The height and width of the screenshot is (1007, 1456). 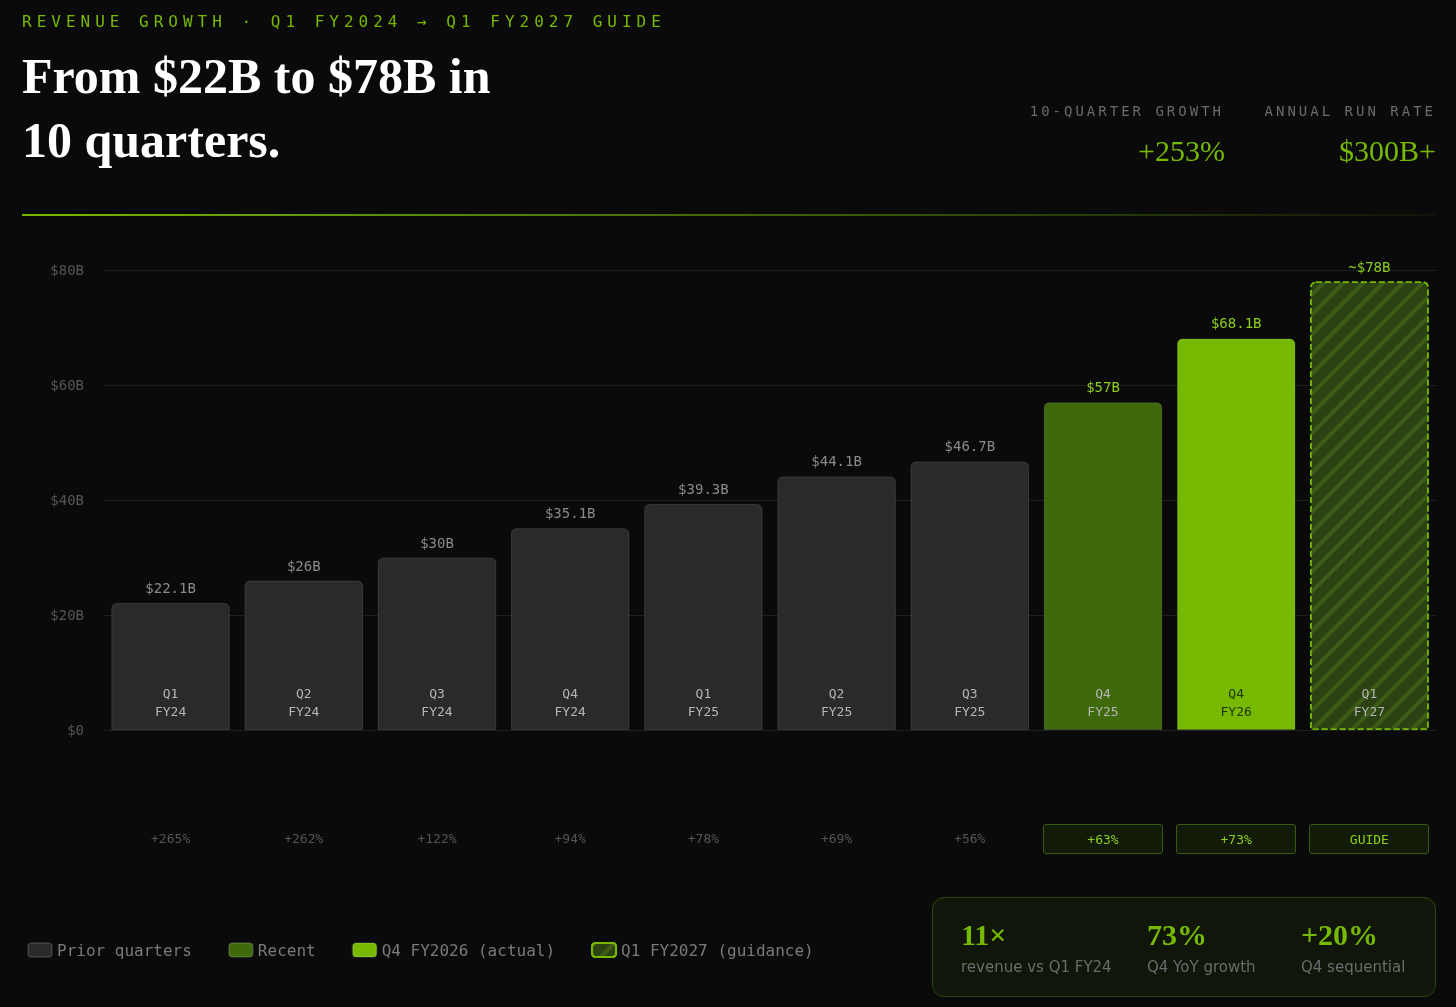 What do you see at coordinates (170, 587) in the screenshot?
I see `data-label: $22.1B` at bounding box center [170, 587].